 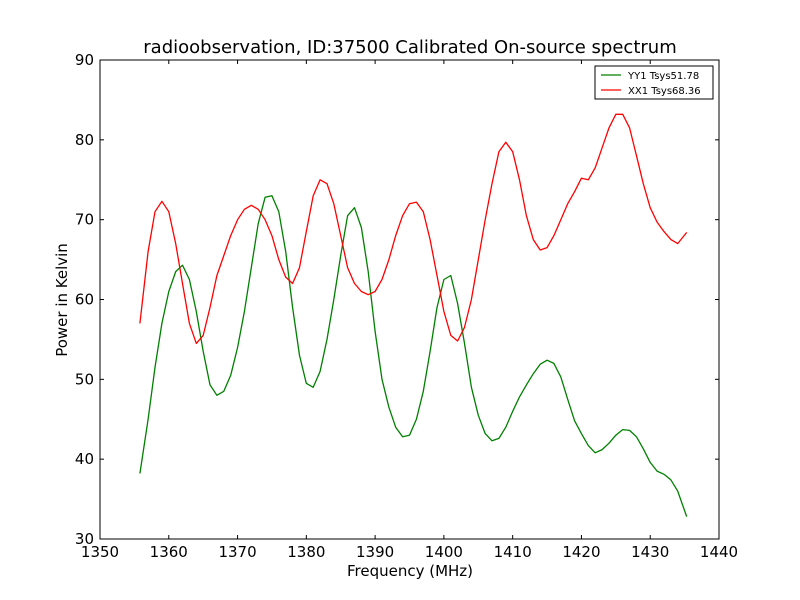 What do you see at coordinates (84, 539) in the screenshot?
I see `y-tick-label: 30` at bounding box center [84, 539].